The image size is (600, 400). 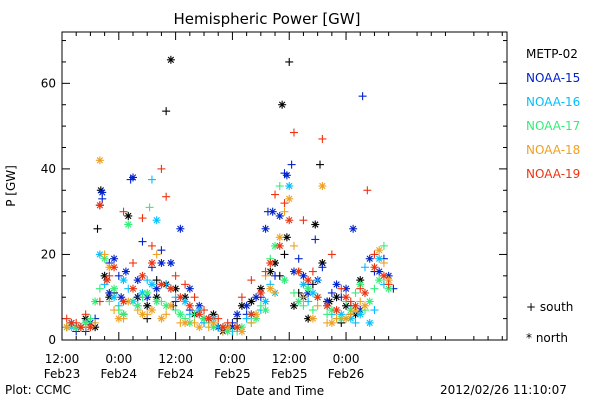 I want to click on x-axis-label: Date and Time, so click(x=280, y=391).